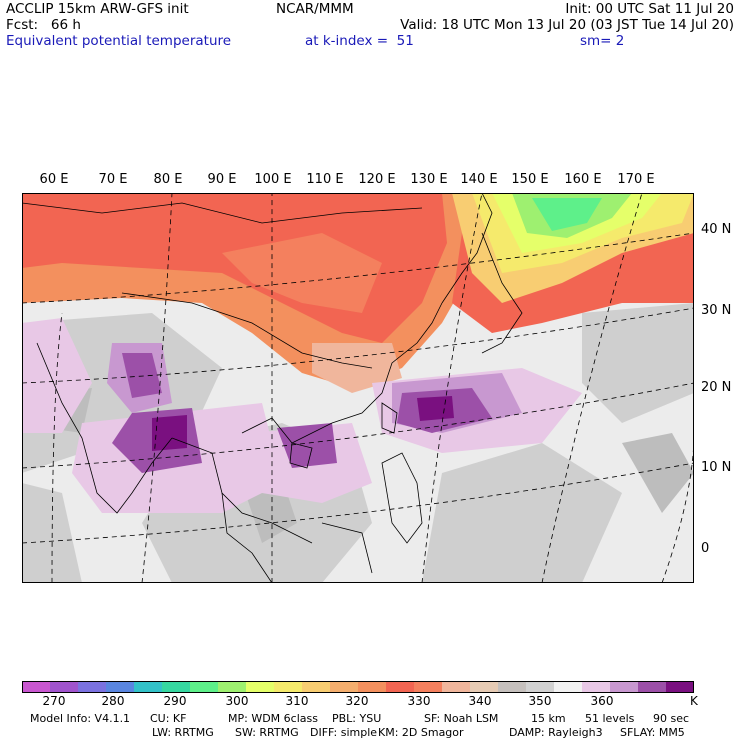 The height and width of the screenshot is (740, 740). I want to click on colorbar-label: 300, so click(237, 701).